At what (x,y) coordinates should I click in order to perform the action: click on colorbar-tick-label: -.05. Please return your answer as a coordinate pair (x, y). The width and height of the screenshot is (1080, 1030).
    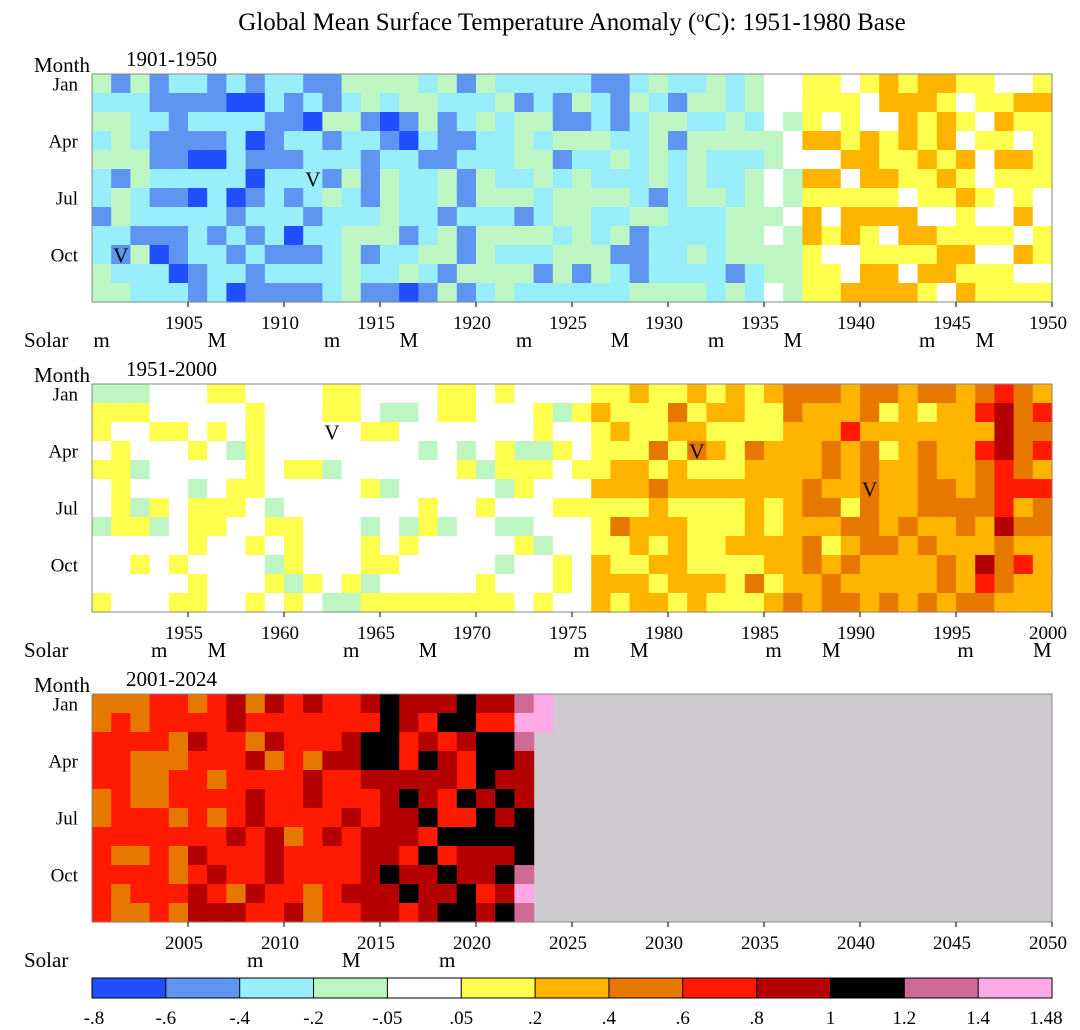
    Looking at the image, I should click on (387, 1018).